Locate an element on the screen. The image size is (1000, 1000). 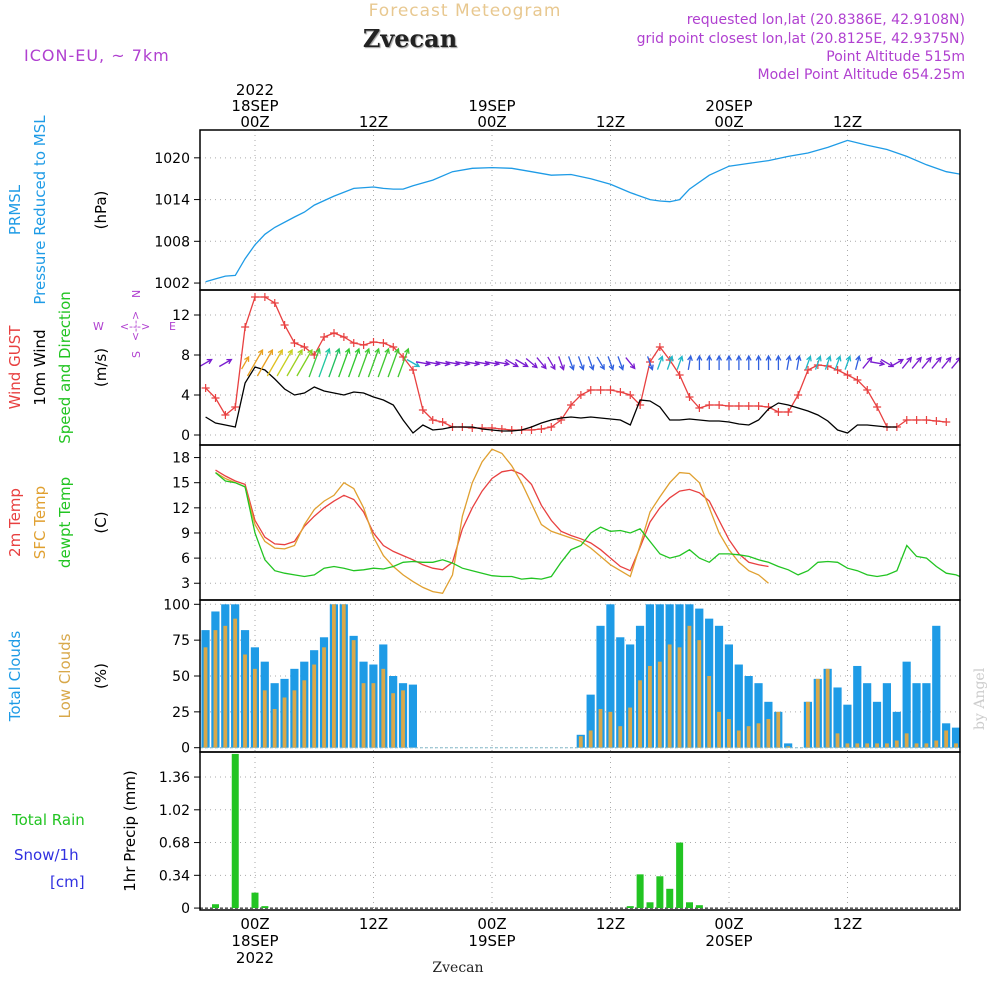
panel-frame is located at coordinates (580, 210).